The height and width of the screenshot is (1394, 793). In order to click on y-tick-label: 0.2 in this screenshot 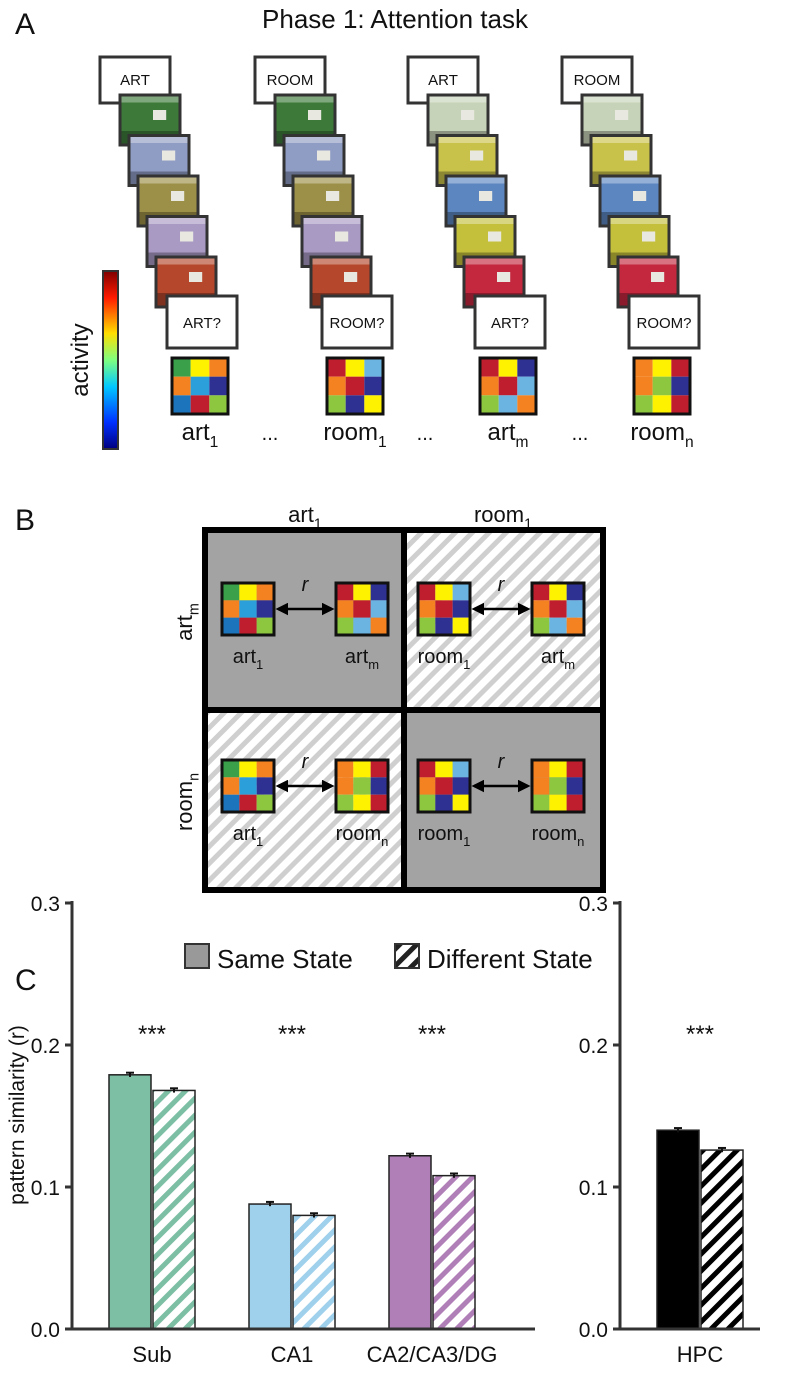, I will do `click(593, 1046)`.